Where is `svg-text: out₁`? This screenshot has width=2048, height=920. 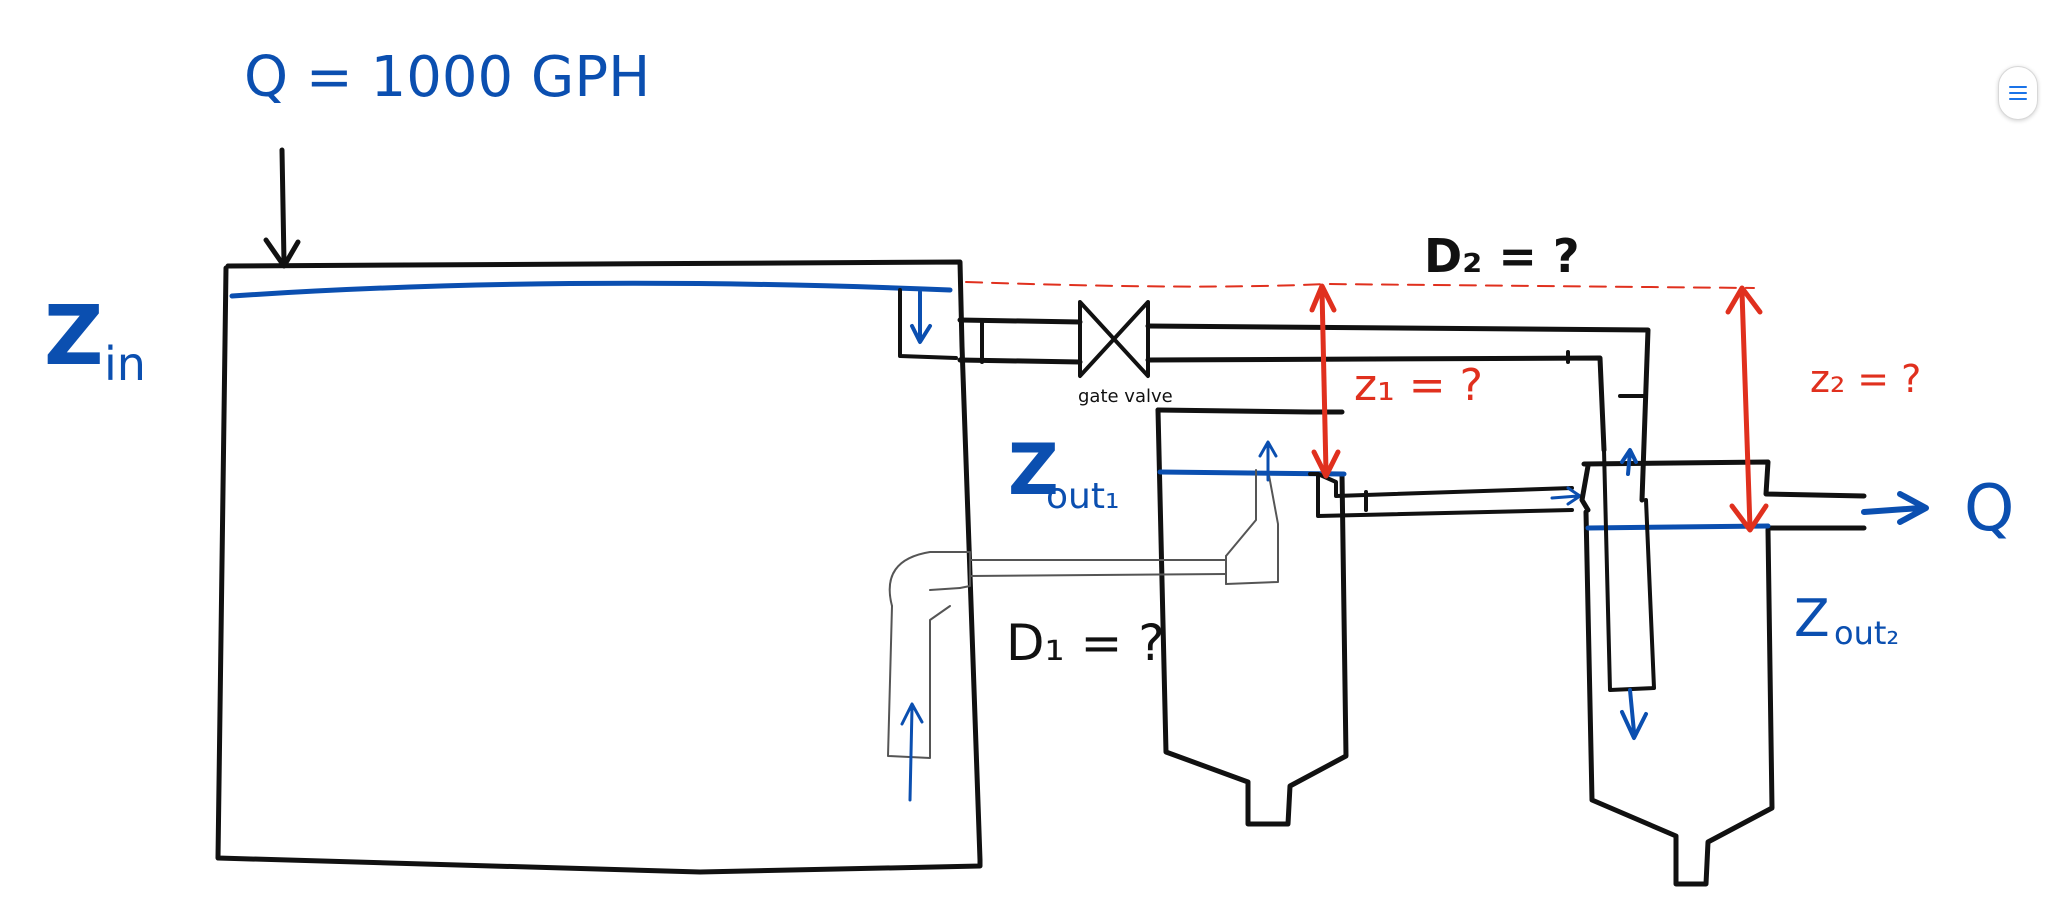
svg-text: out₁ is located at coordinates (1082, 496).